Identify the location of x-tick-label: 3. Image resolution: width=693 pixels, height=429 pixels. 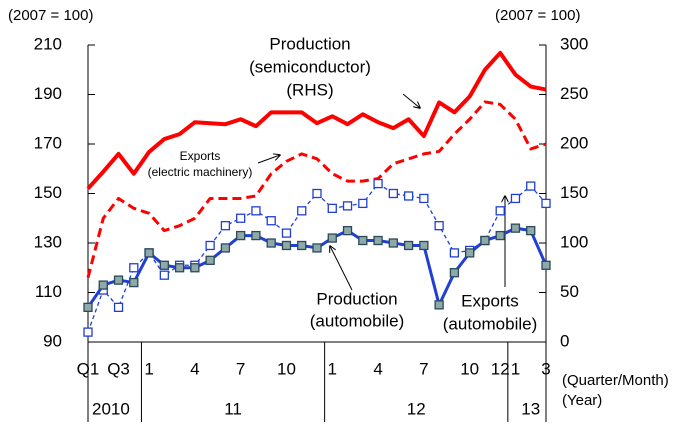
(545, 368).